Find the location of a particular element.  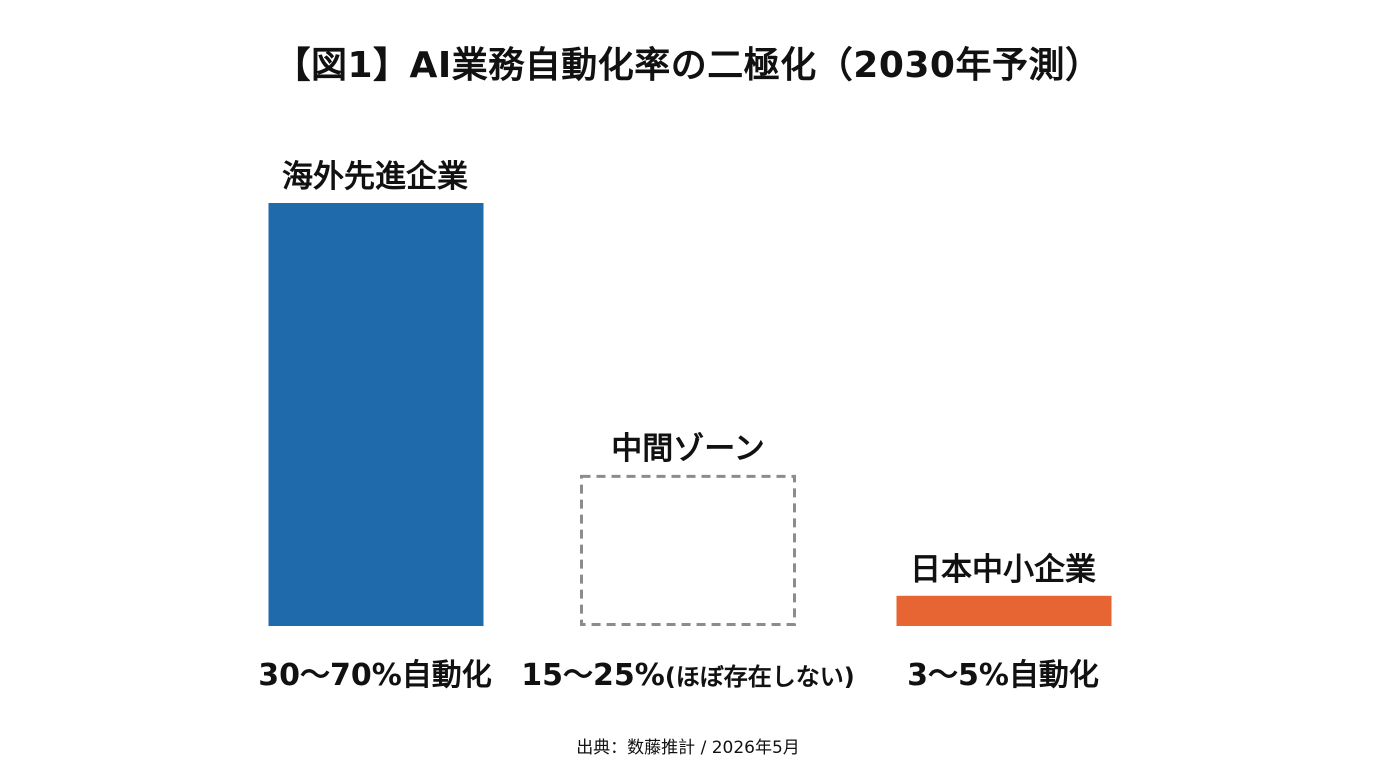

value-label-2: 15〜25%(ほぼ存在しない) is located at coordinates (688, 675).